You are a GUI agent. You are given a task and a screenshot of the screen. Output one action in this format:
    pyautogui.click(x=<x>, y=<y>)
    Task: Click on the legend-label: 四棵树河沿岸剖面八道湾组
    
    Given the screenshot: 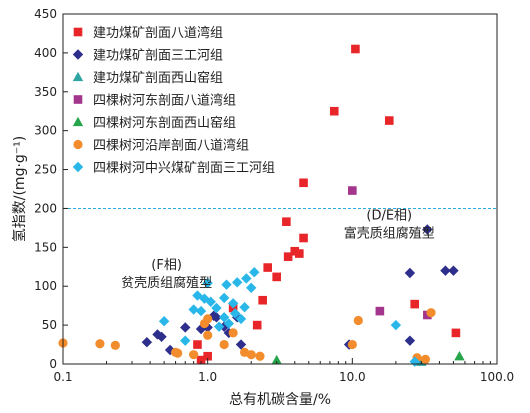 What is the action you would take?
    pyautogui.click(x=171, y=146)
    